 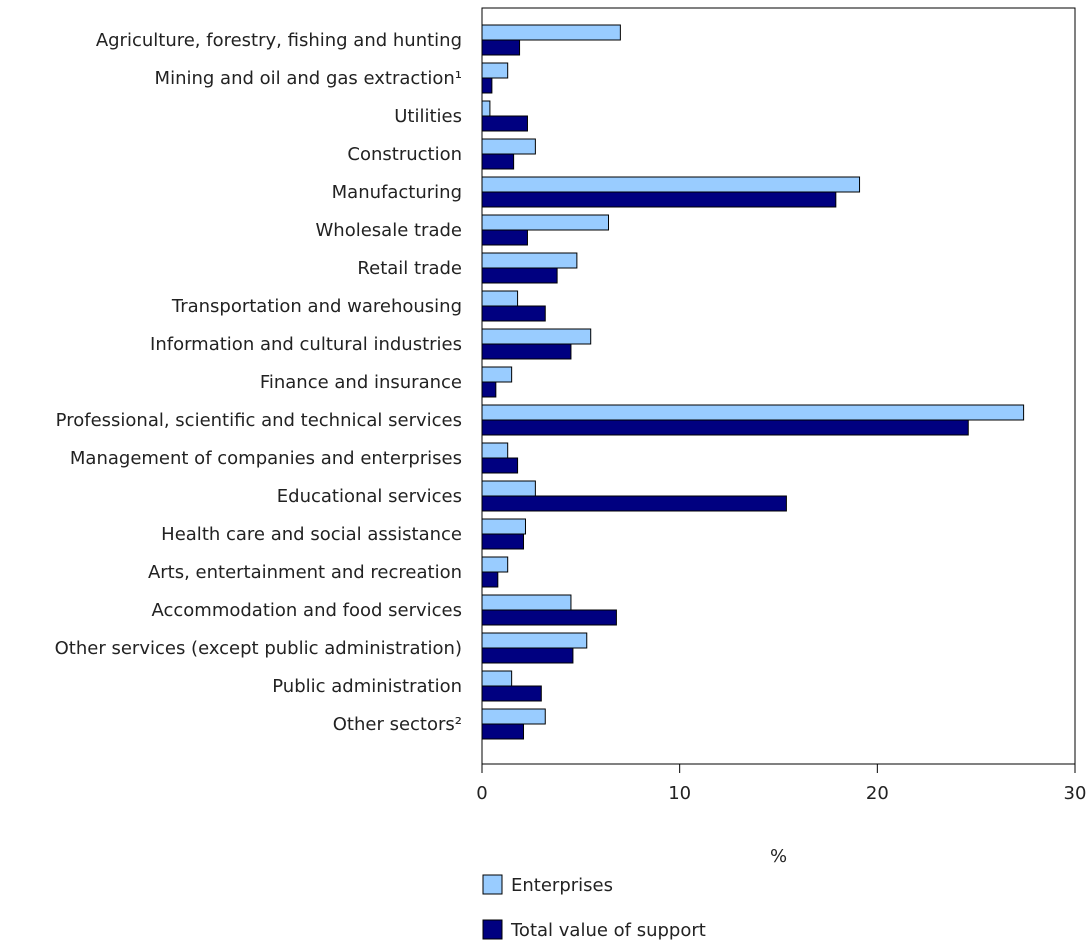 What do you see at coordinates (367, 686) in the screenshot?
I see `category-label: Public administration` at bounding box center [367, 686].